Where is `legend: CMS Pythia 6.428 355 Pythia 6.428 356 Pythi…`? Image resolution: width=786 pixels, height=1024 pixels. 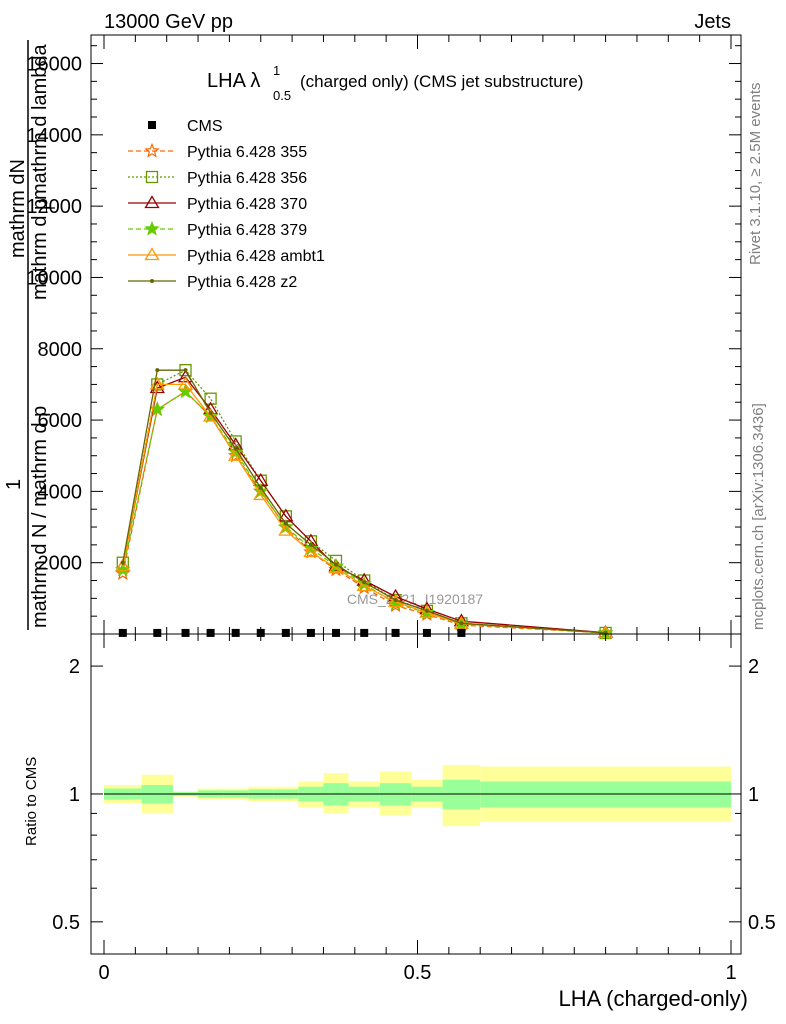 legend: CMS Pythia 6.428 355 Pythia 6.428 356 Pythi… is located at coordinates (226, 204).